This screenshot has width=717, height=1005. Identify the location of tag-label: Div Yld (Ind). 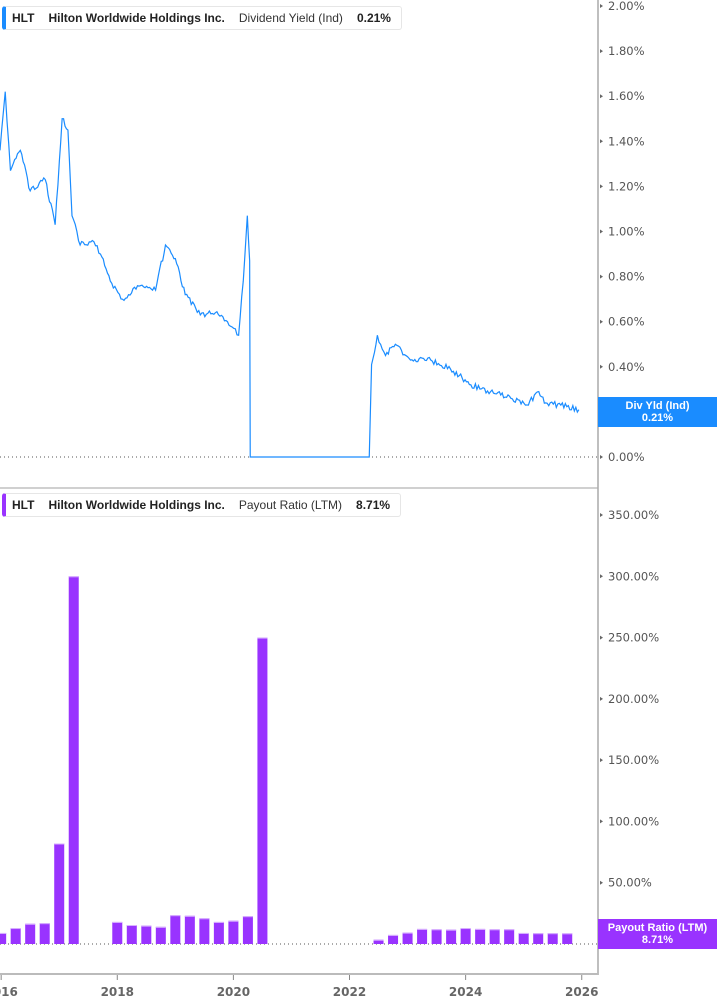
(657, 406).